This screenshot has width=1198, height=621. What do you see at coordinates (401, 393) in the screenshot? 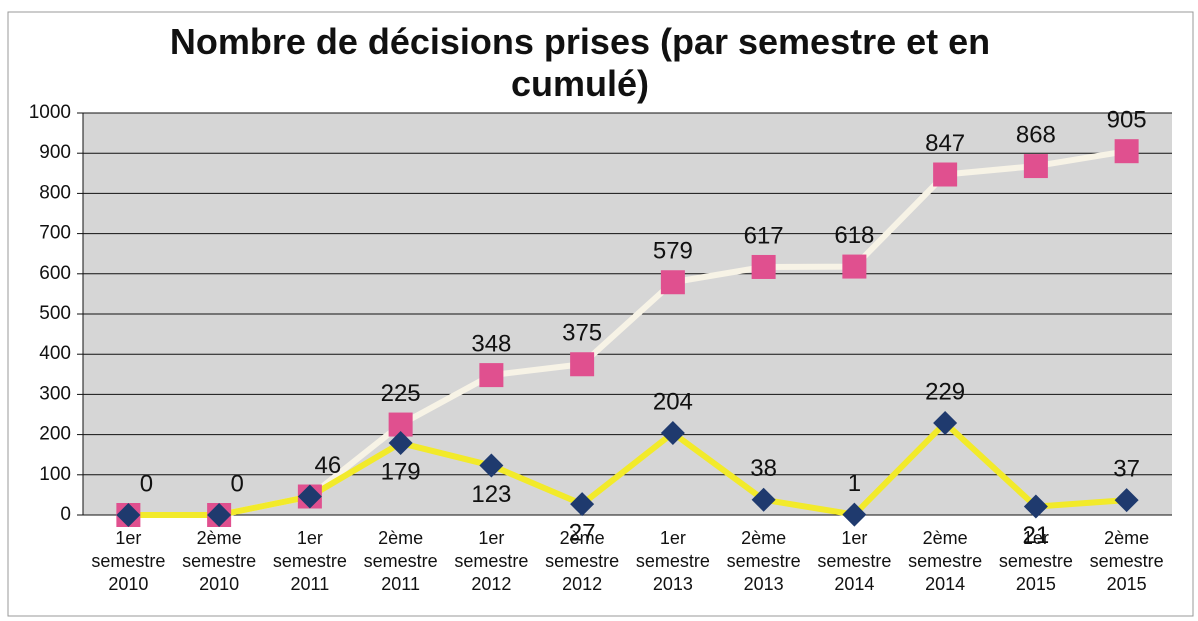
I see `data-label: 225` at bounding box center [401, 393].